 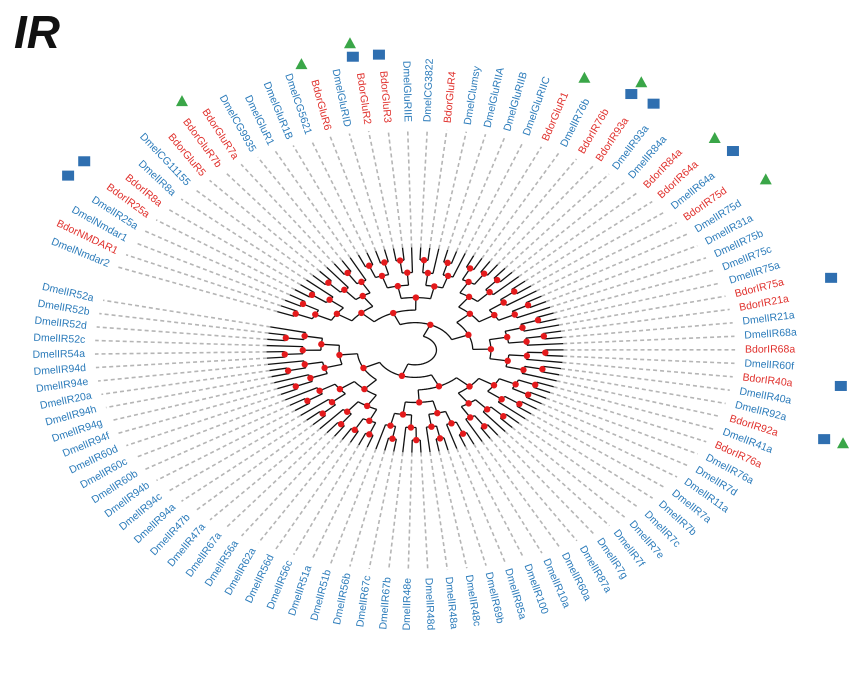 What do you see at coordinates (494, 97) in the screenshot?
I see `leaf-label: DmelGluRIIA` at bounding box center [494, 97].